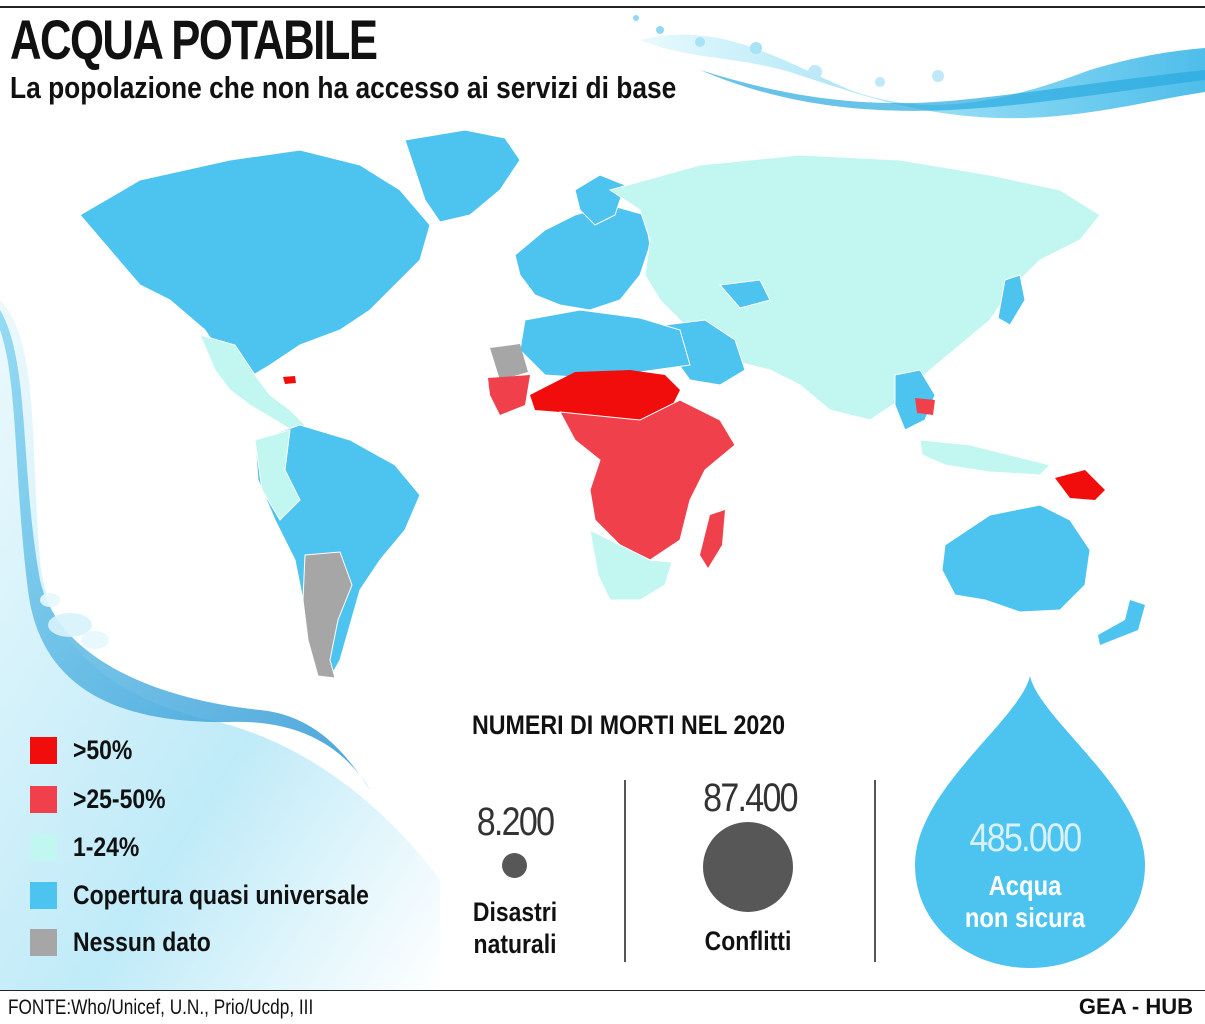  I want to click on conflicts-value: 87.400, so click(750, 798).